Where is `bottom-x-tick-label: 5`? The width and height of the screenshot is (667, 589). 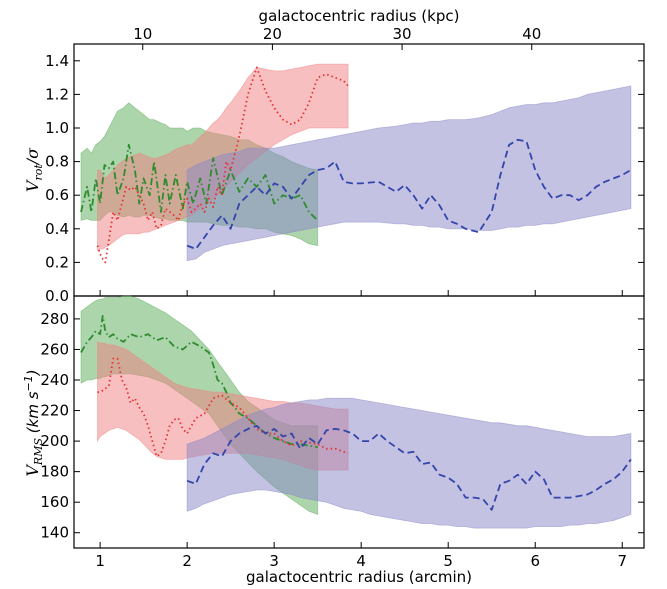 bottom-x-tick-label: 5 is located at coordinates (448, 561).